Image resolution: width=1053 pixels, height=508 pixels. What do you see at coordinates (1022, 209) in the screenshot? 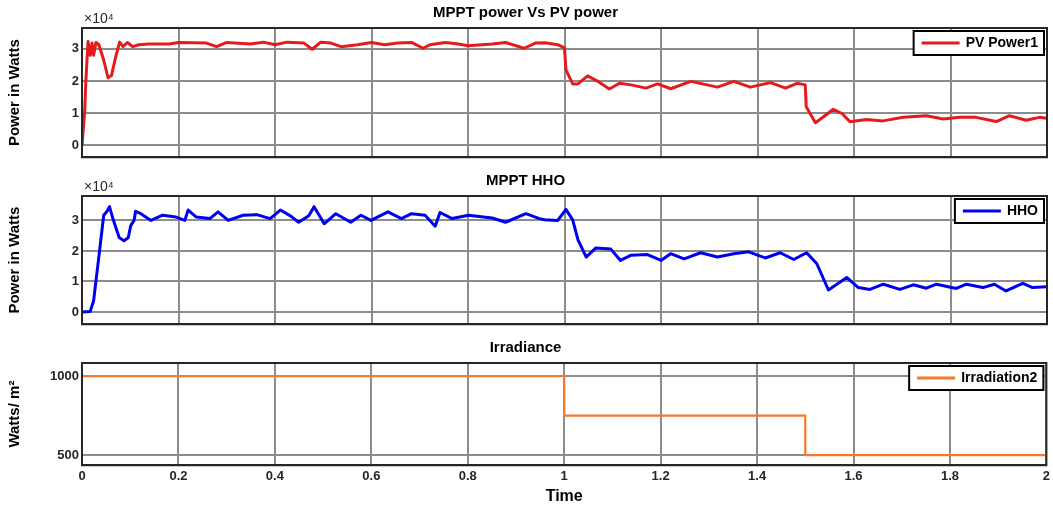
I see `legend-label: HHO` at bounding box center [1022, 209].